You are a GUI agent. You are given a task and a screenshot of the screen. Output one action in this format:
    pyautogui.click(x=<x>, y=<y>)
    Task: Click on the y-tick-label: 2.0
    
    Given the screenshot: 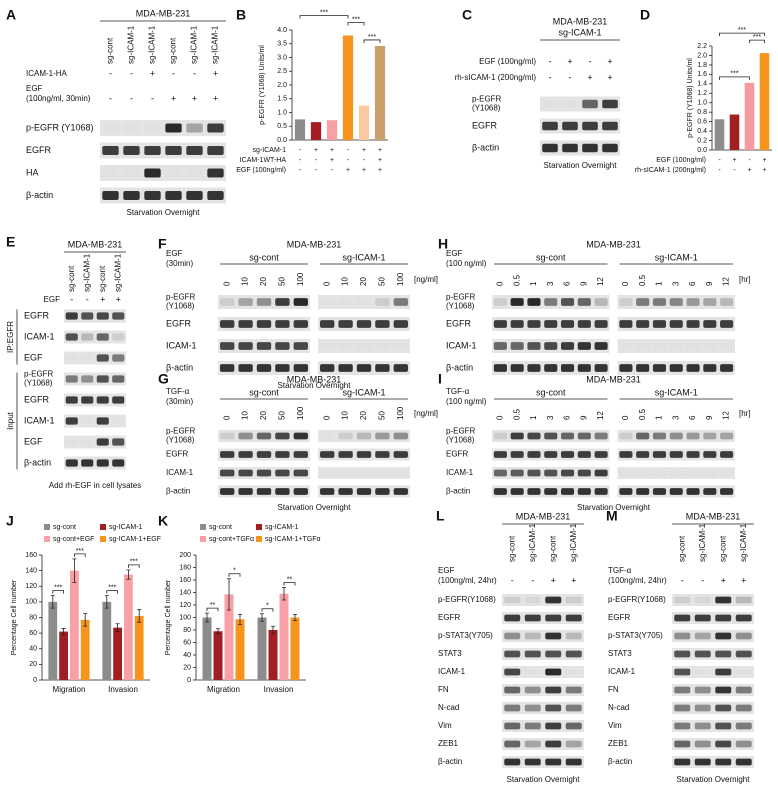 What is the action you would take?
    pyautogui.click(x=282, y=85)
    